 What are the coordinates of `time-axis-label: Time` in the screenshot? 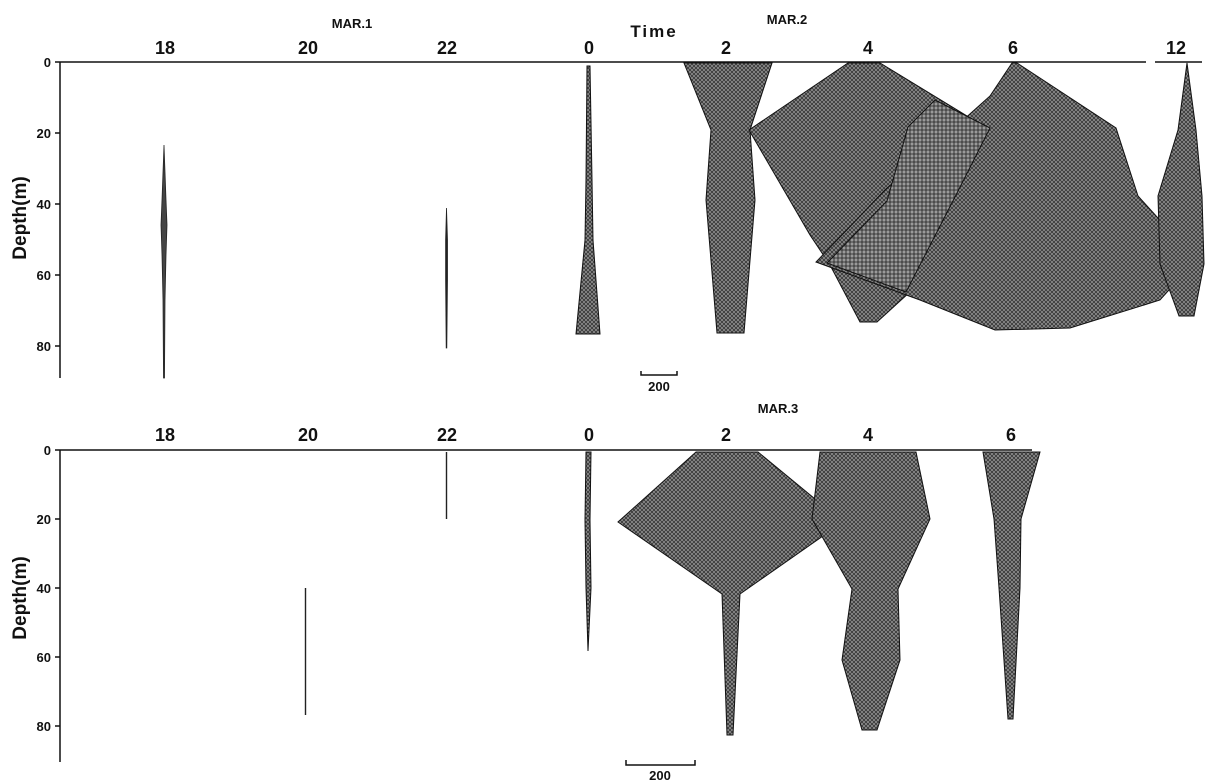 It's located at (653, 31).